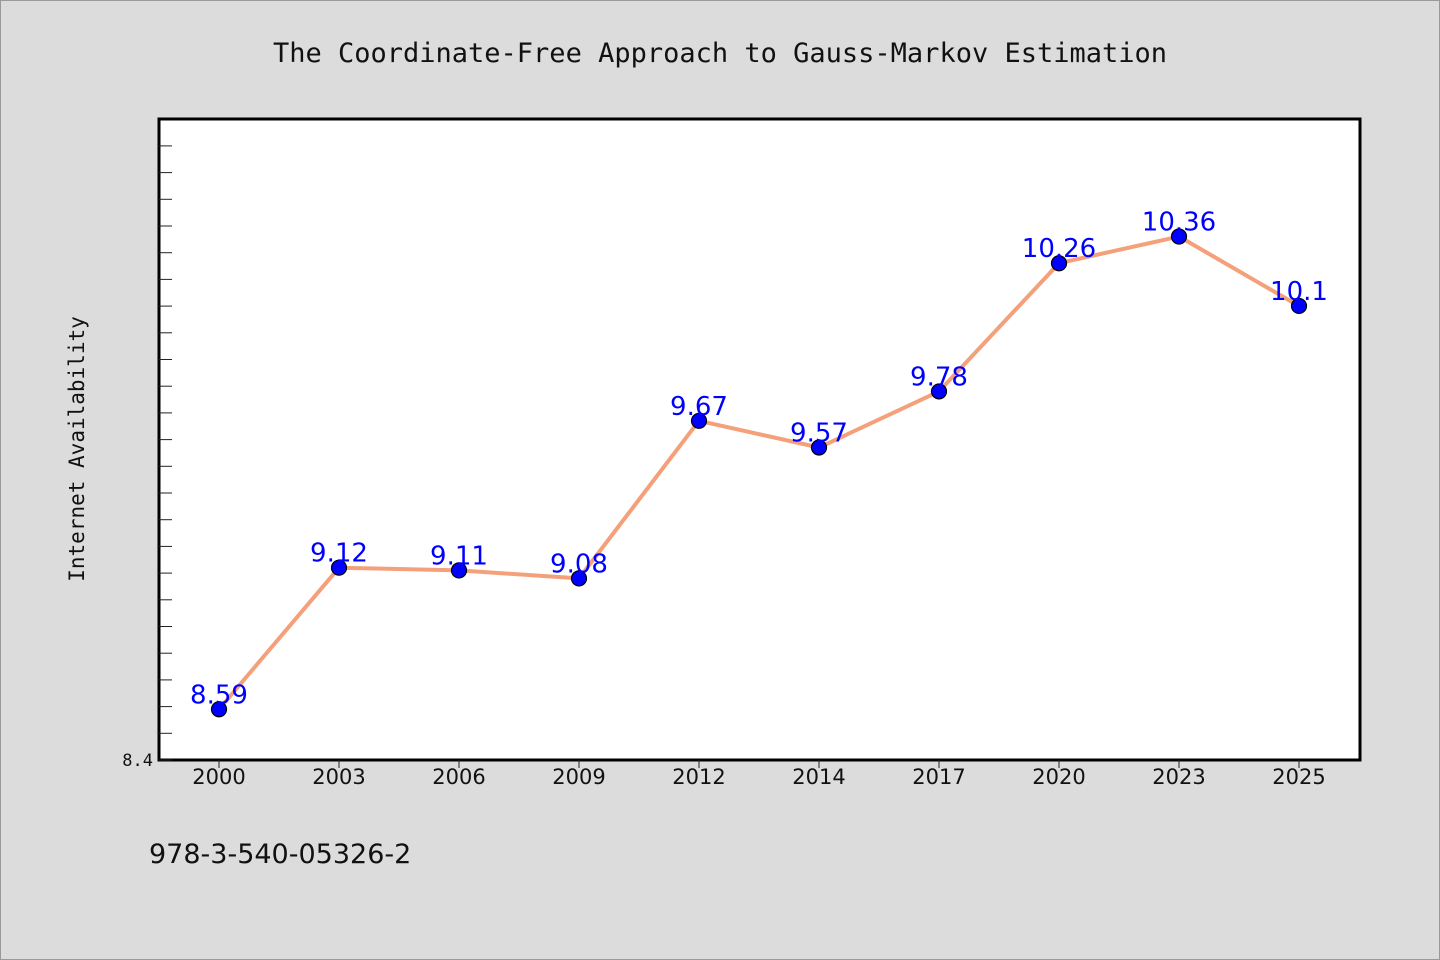 Image resolution: width=1440 pixels, height=960 pixels. What do you see at coordinates (339, 554) in the screenshot?
I see `data-label: 9.12` at bounding box center [339, 554].